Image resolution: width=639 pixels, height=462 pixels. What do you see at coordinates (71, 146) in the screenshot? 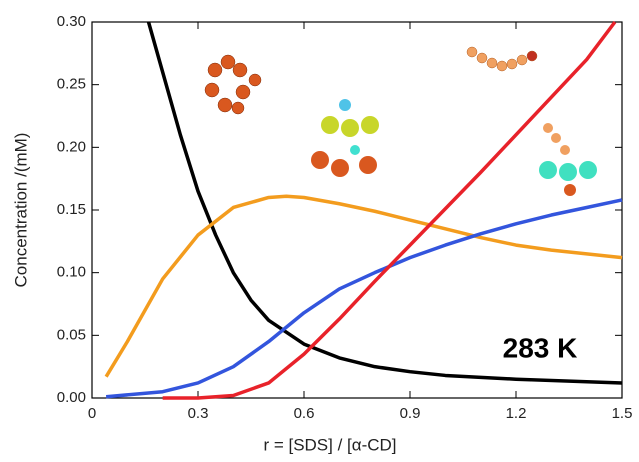
I see `y-tick-label: 0.20` at bounding box center [71, 146].